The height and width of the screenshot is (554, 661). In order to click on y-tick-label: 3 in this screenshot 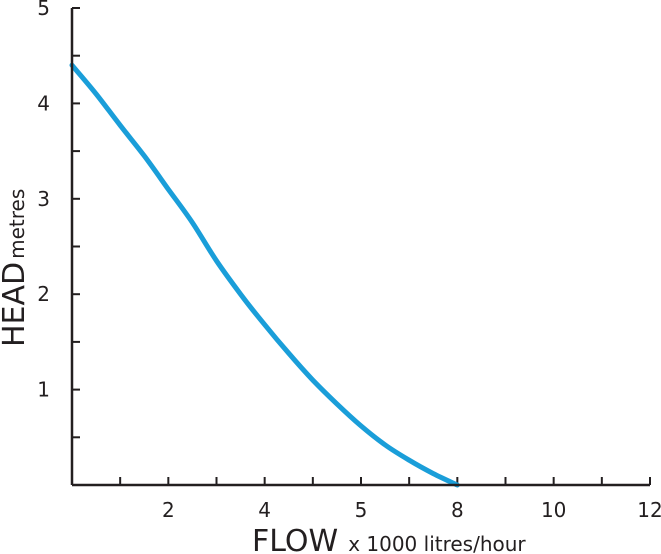, I will do `click(43, 199)`.